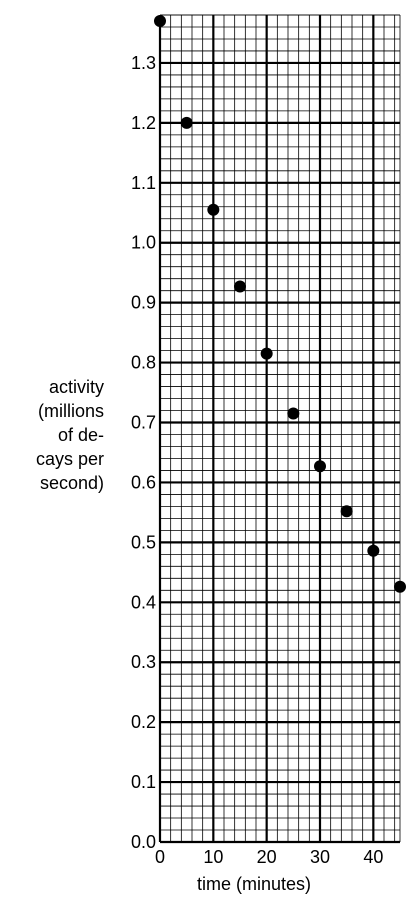  I want to click on y-axis-label: activity (millions of de-cays per second), so click(70, 435).